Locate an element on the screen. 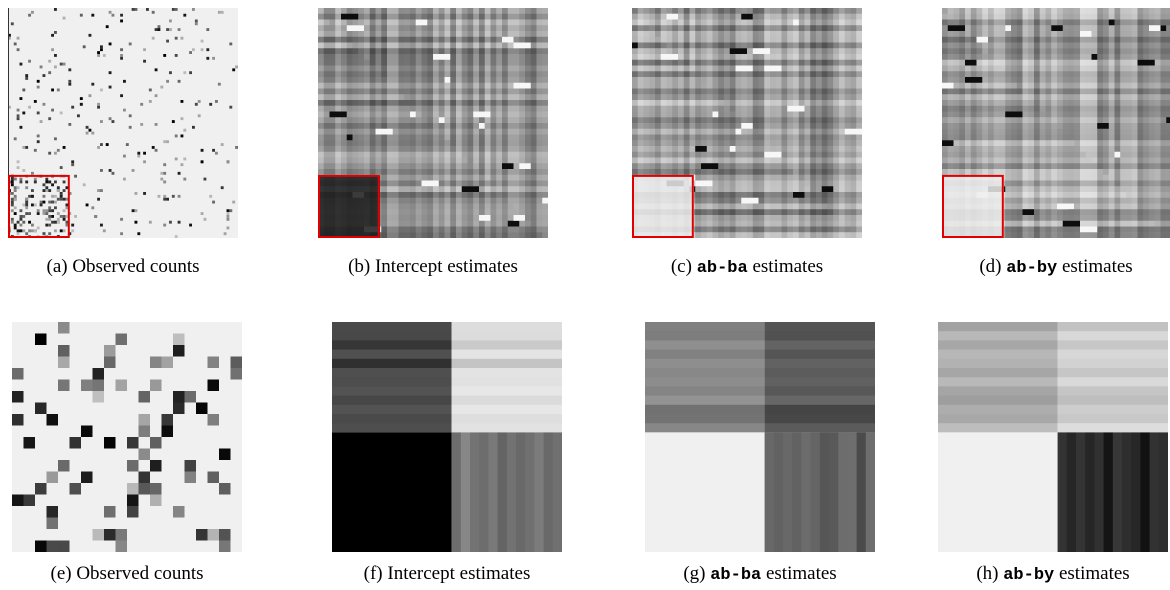  caption-label: (d) is located at coordinates (990, 266).